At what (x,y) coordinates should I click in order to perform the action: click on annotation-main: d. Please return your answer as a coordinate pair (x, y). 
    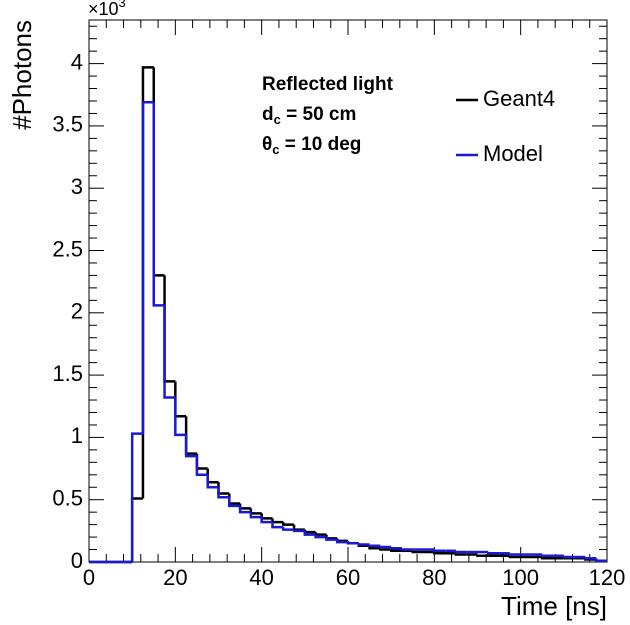
    Looking at the image, I should click on (268, 114).